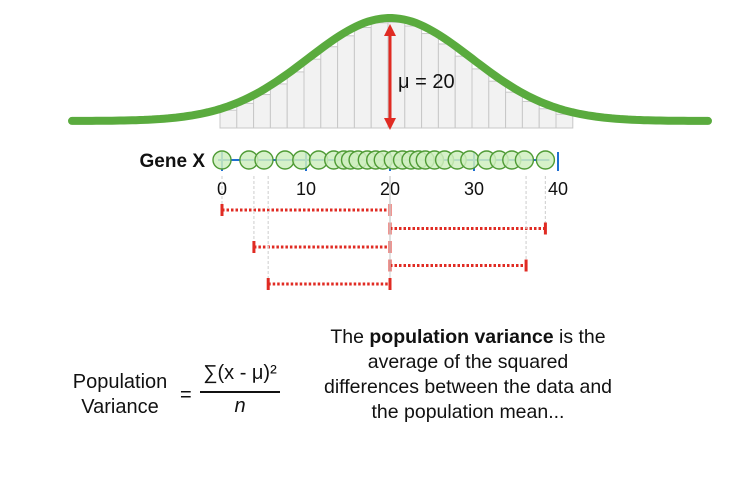 The height and width of the screenshot is (498, 744). What do you see at coordinates (392, 189) in the screenshot?
I see `axis-tick-labels: 0 10 20 30 40` at bounding box center [392, 189].